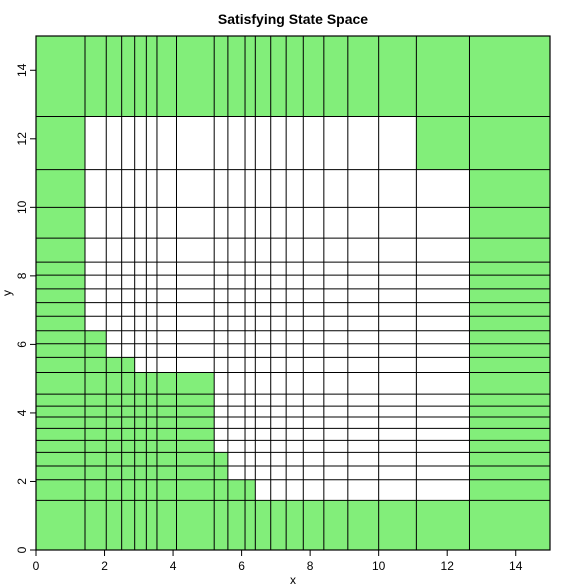 This screenshot has width=586, height=586. I want to click on x-tick-label-4: 8, so click(310, 566).